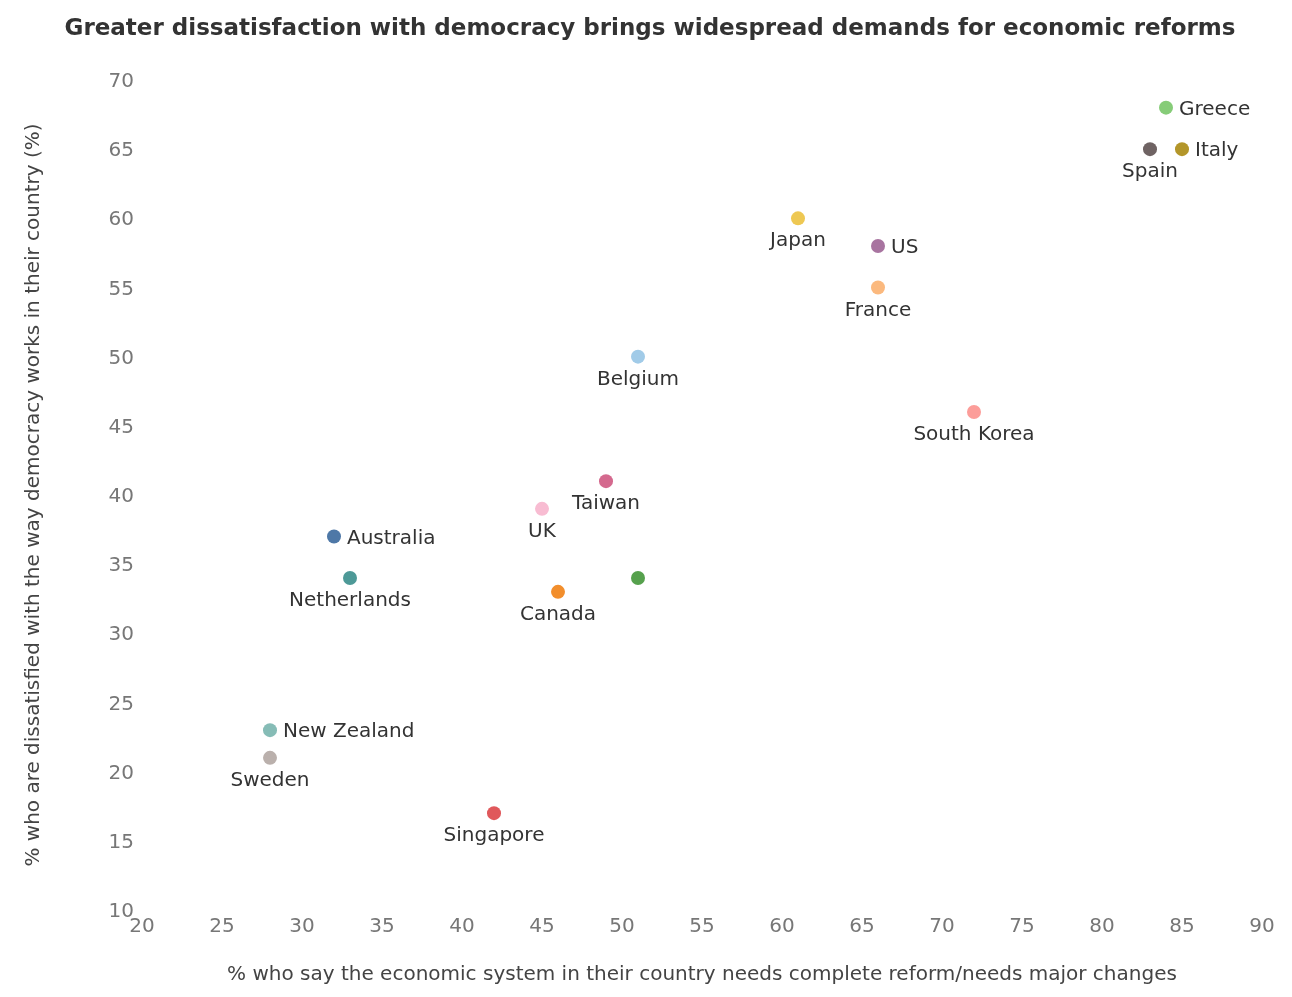 This screenshot has width=1292, height=997. Describe the element at coordinates (558, 612) in the screenshot. I see `annotation: Canada` at that location.